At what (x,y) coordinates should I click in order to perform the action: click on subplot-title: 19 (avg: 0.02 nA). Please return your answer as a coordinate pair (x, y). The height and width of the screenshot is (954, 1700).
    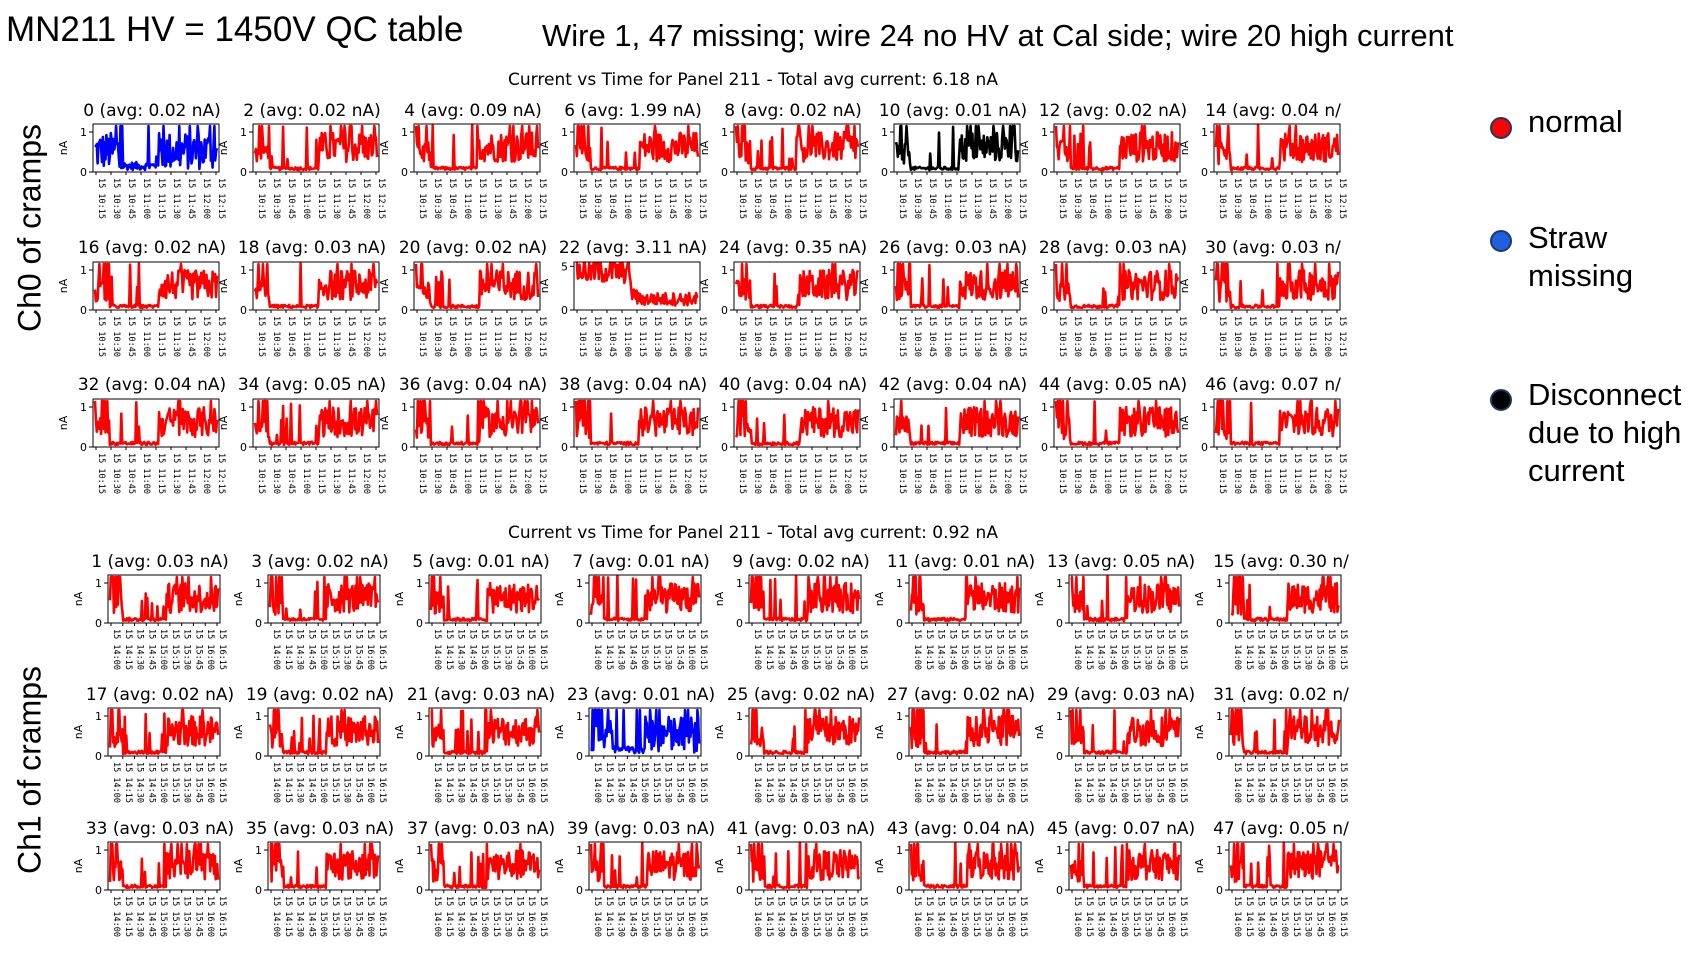
    Looking at the image, I should click on (320, 695).